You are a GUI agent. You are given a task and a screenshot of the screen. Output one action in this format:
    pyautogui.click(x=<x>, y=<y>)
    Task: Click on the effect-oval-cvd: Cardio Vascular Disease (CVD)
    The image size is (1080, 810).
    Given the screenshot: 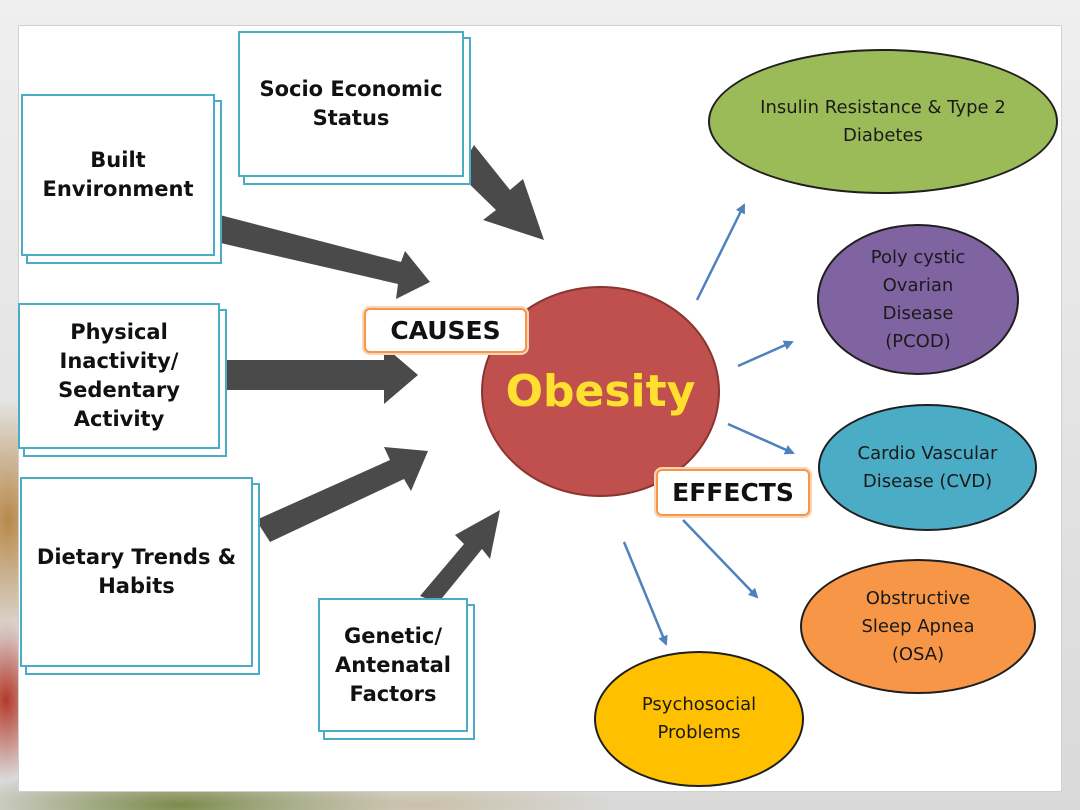 What is the action you would take?
    pyautogui.click(x=927, y=467)
    